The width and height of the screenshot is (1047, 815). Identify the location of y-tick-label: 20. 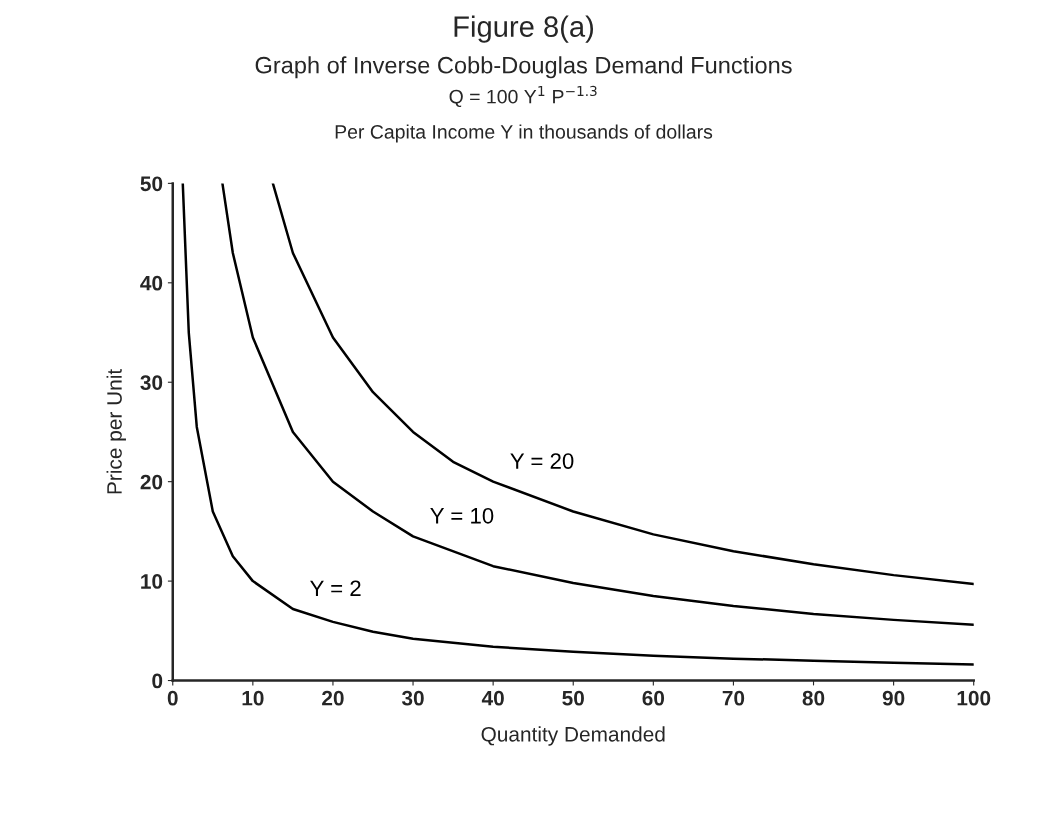
(151, 482).